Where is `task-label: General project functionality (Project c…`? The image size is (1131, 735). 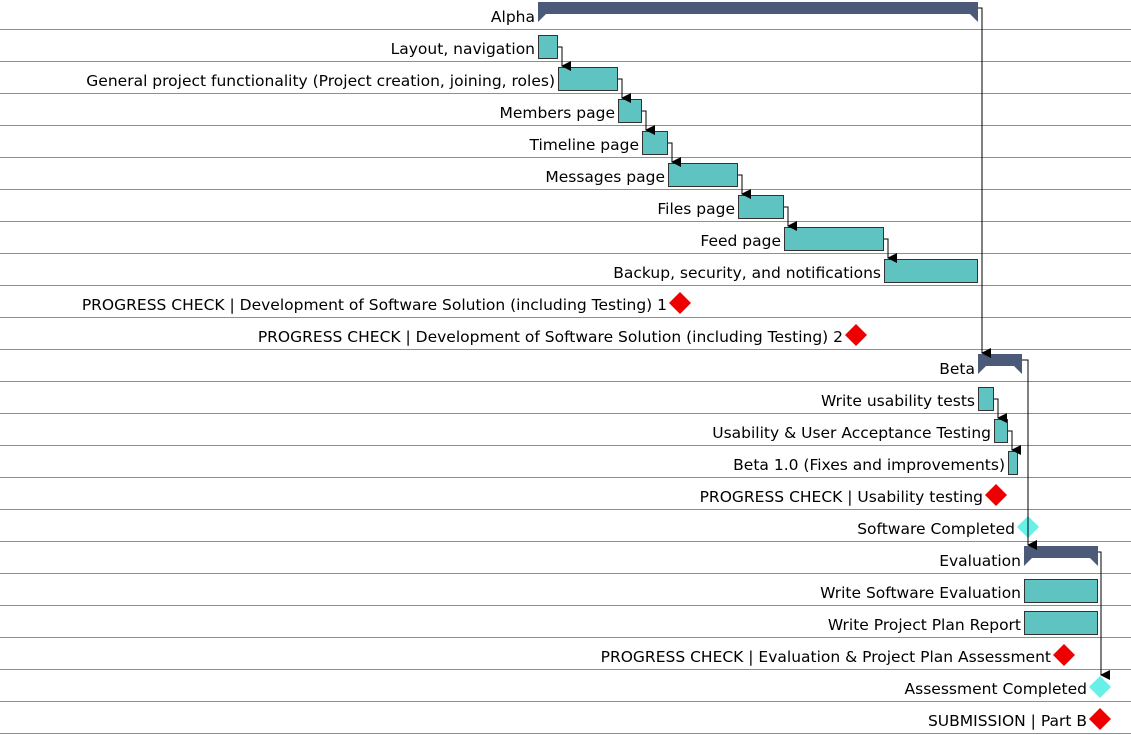
task-label: General project functionality (Project c… is located at coordinates (320, 81).